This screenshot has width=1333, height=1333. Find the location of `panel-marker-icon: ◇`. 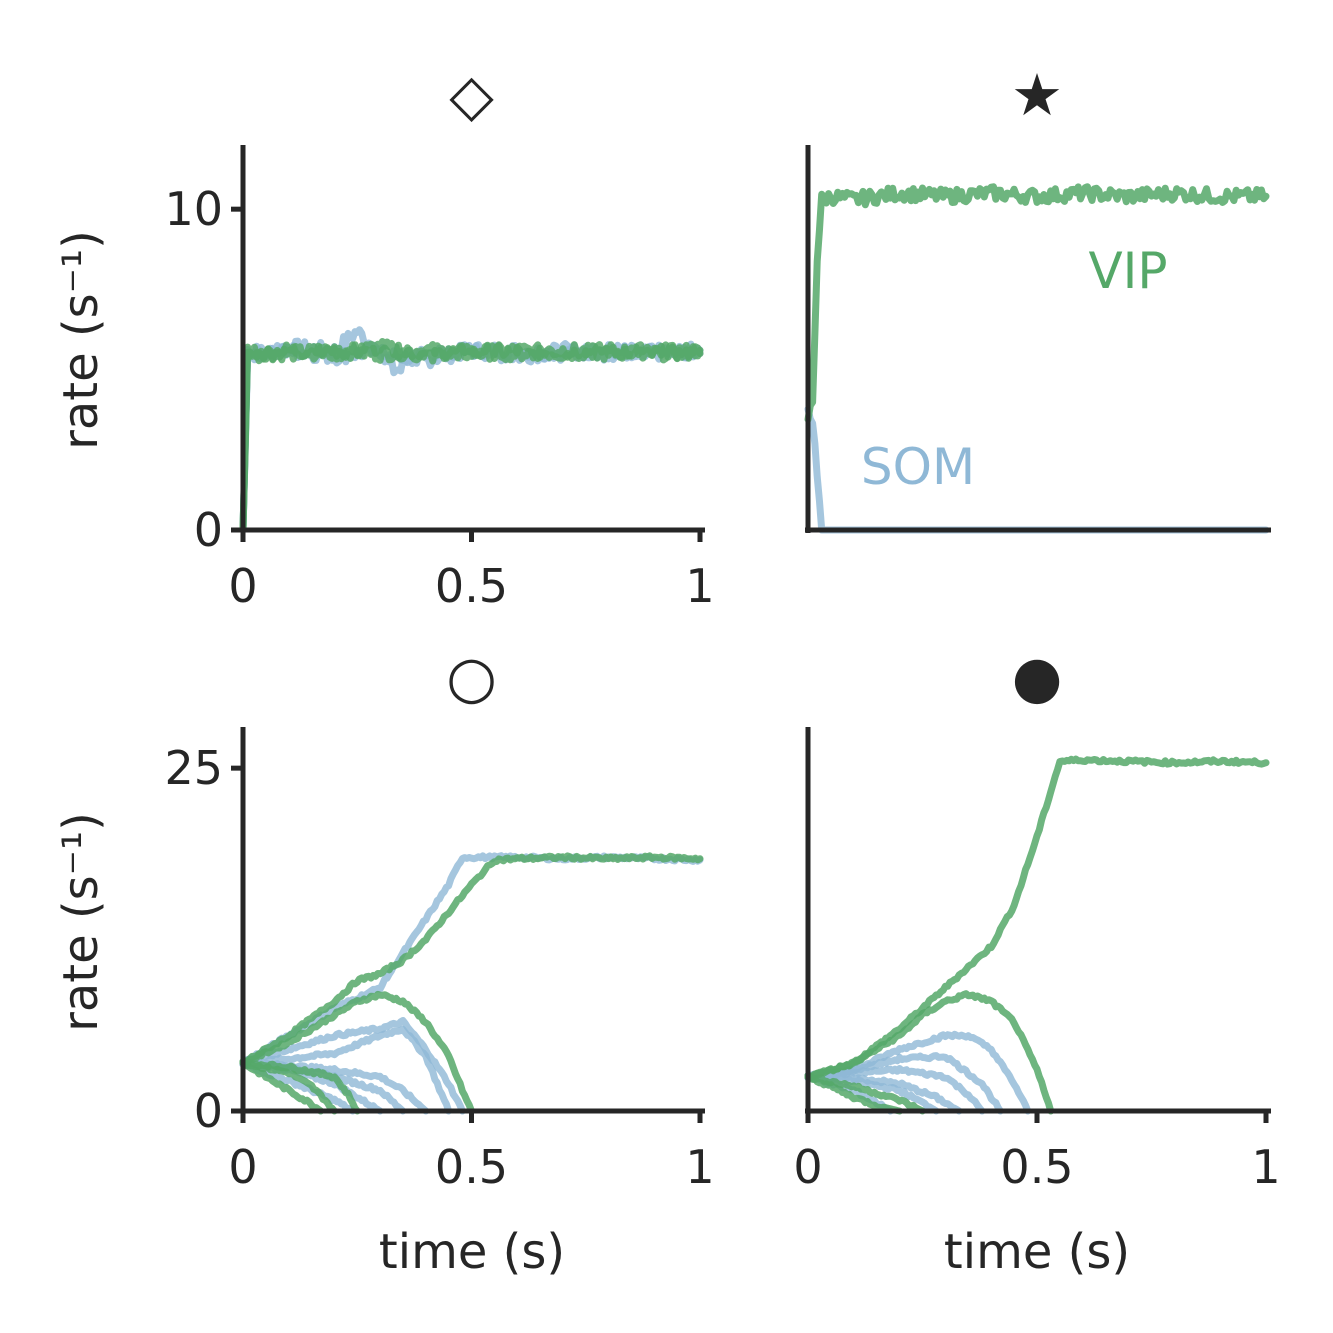

panel-marker-icon: ◇ is located at coordinates (471, 95).